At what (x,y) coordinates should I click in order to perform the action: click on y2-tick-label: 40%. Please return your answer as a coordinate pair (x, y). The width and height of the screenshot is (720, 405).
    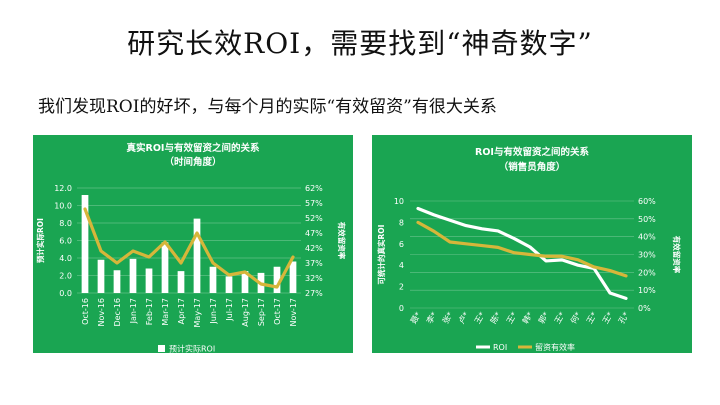
    Looking at the image, I should click on (647, 237).